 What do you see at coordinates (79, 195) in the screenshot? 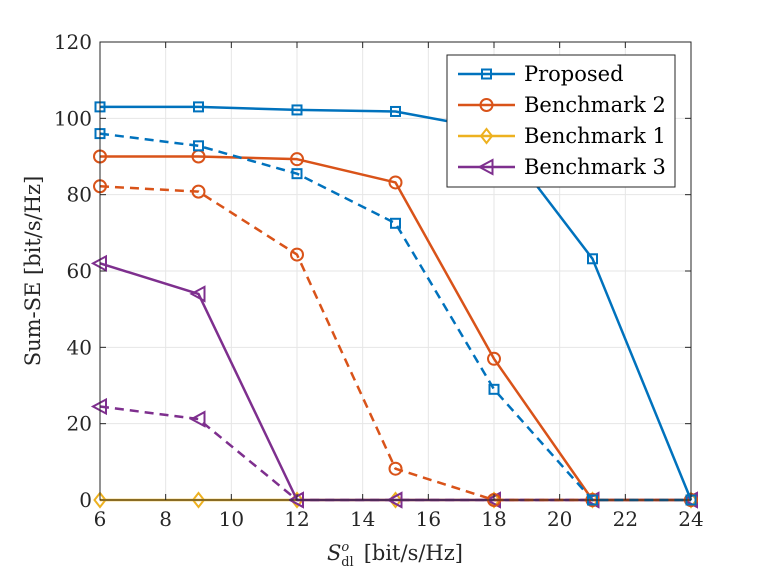
I see `y-tick-label: 80` at bounding box center [79, 195].